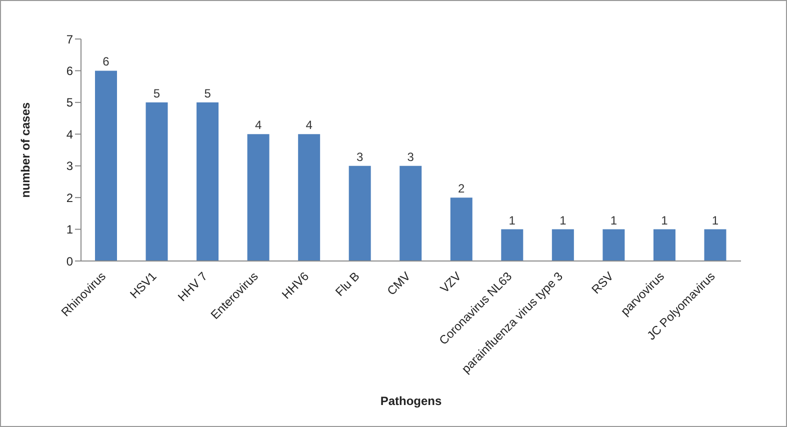  Describe the element at coordinates (70, 229) in the screenshot. I see `y-tick-label: 1` at that location.